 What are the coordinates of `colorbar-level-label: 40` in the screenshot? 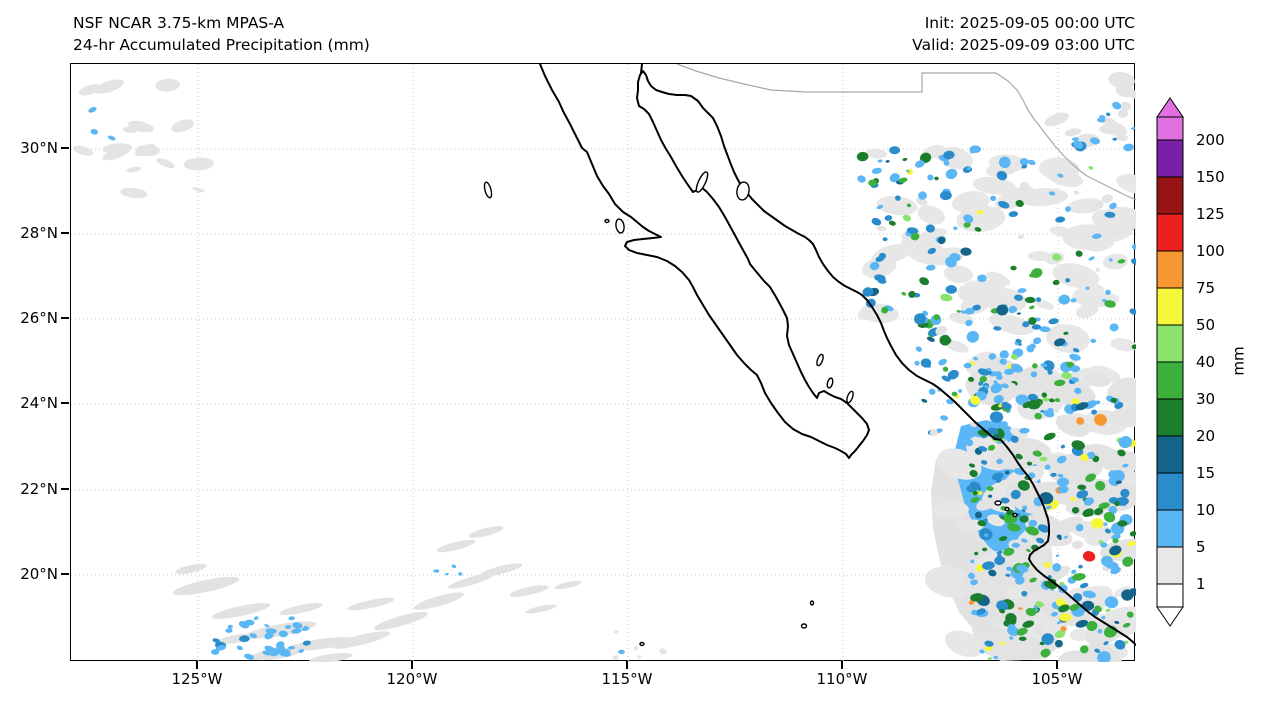 It's located at (1206, 362).